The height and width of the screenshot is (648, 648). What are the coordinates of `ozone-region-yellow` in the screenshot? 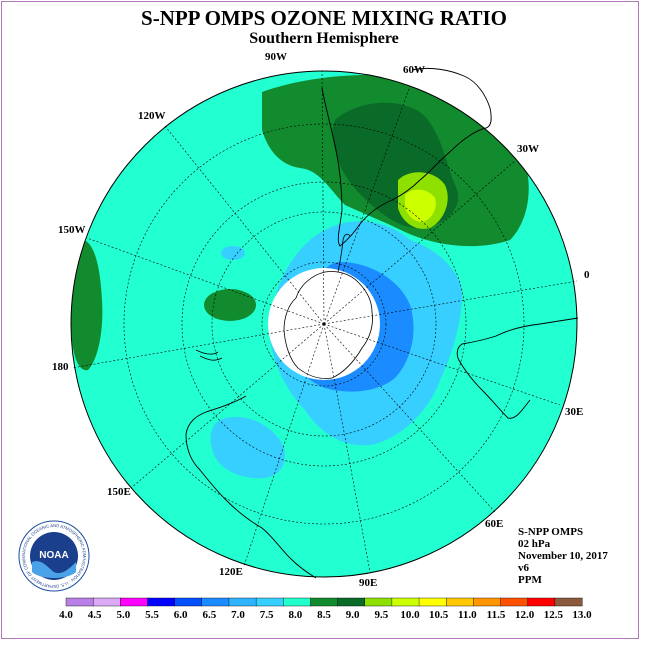 It's located at (420, 205).